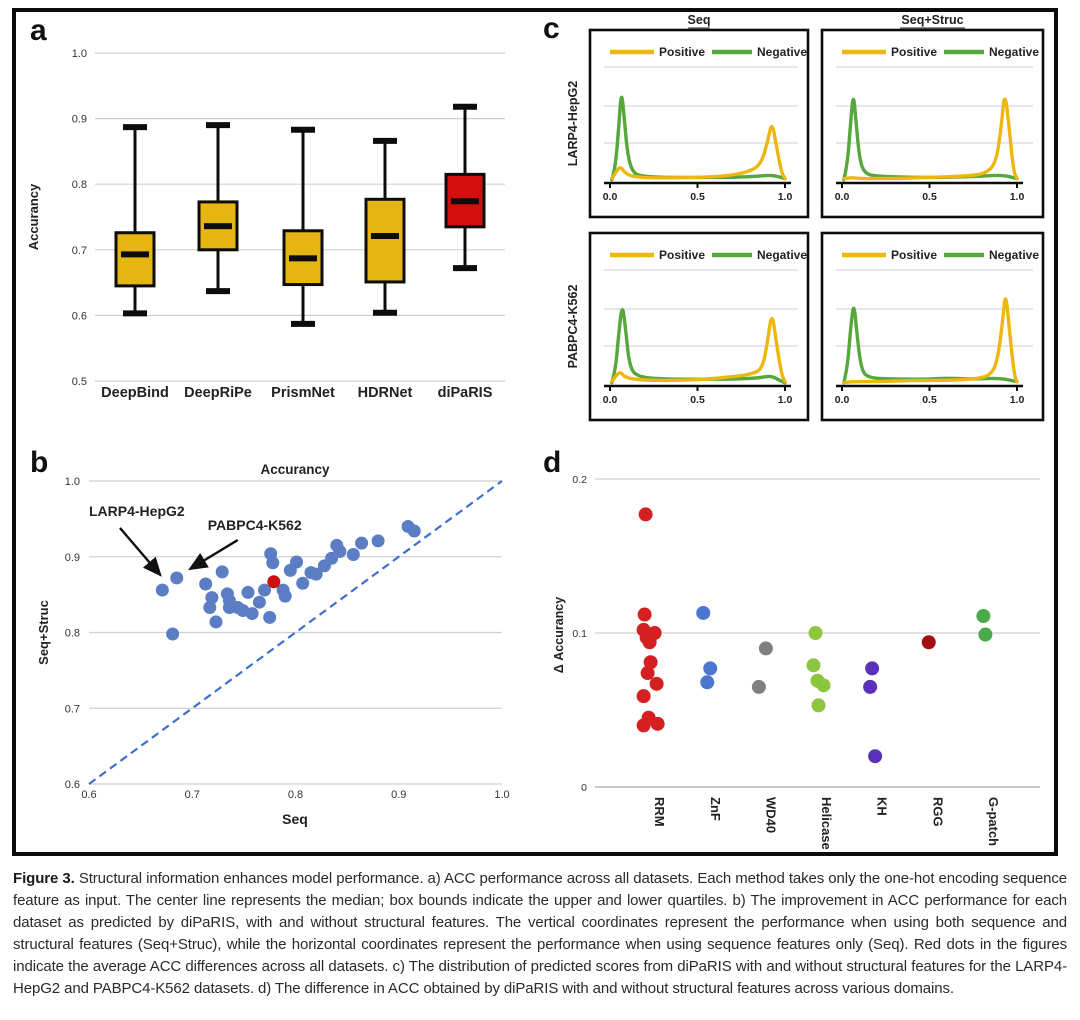 This screenshot has width=1080, height=1020. Describe the element at coordinates (295, 795) in the screenshot. I see `x-tick-label: 0.8` at that location.